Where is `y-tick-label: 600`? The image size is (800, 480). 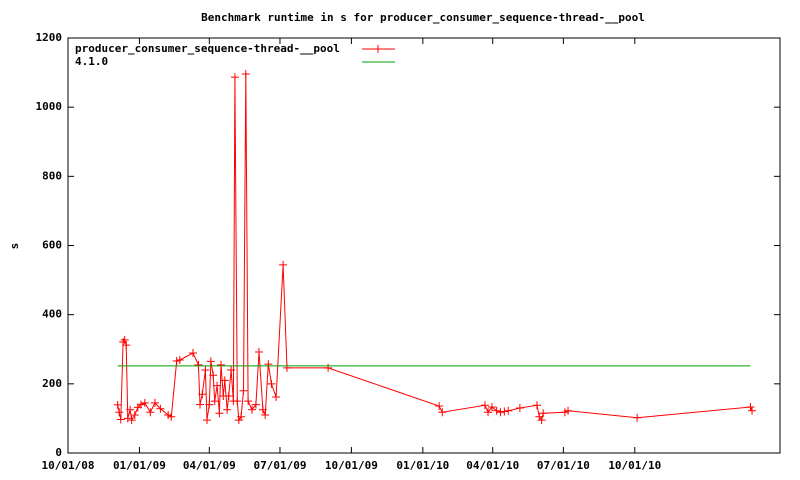
y-tick-label: 600 is located at coordinates (52, 245).